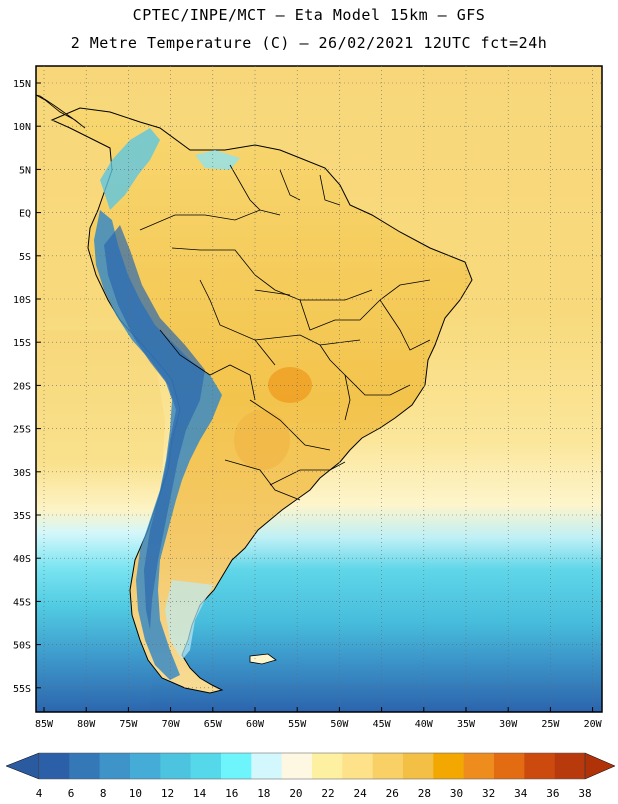  What do you see at coordinates (593, 724) in the screenshot?
I see `lon-label: 20W` at bounding box center [593, 724].